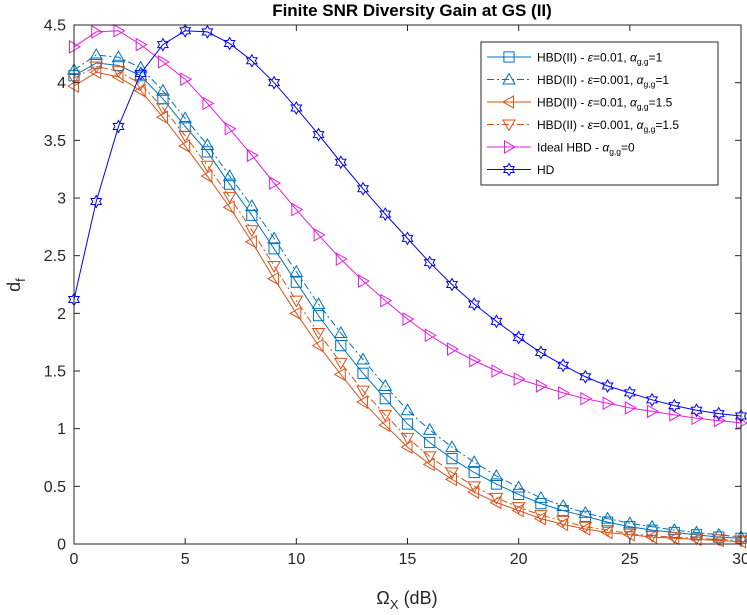 The image size is (747, 615). What do you see at coordinates (16, 285) in the screenshot?
I see `y-axis-label: df` at bounding box center [16, 285].